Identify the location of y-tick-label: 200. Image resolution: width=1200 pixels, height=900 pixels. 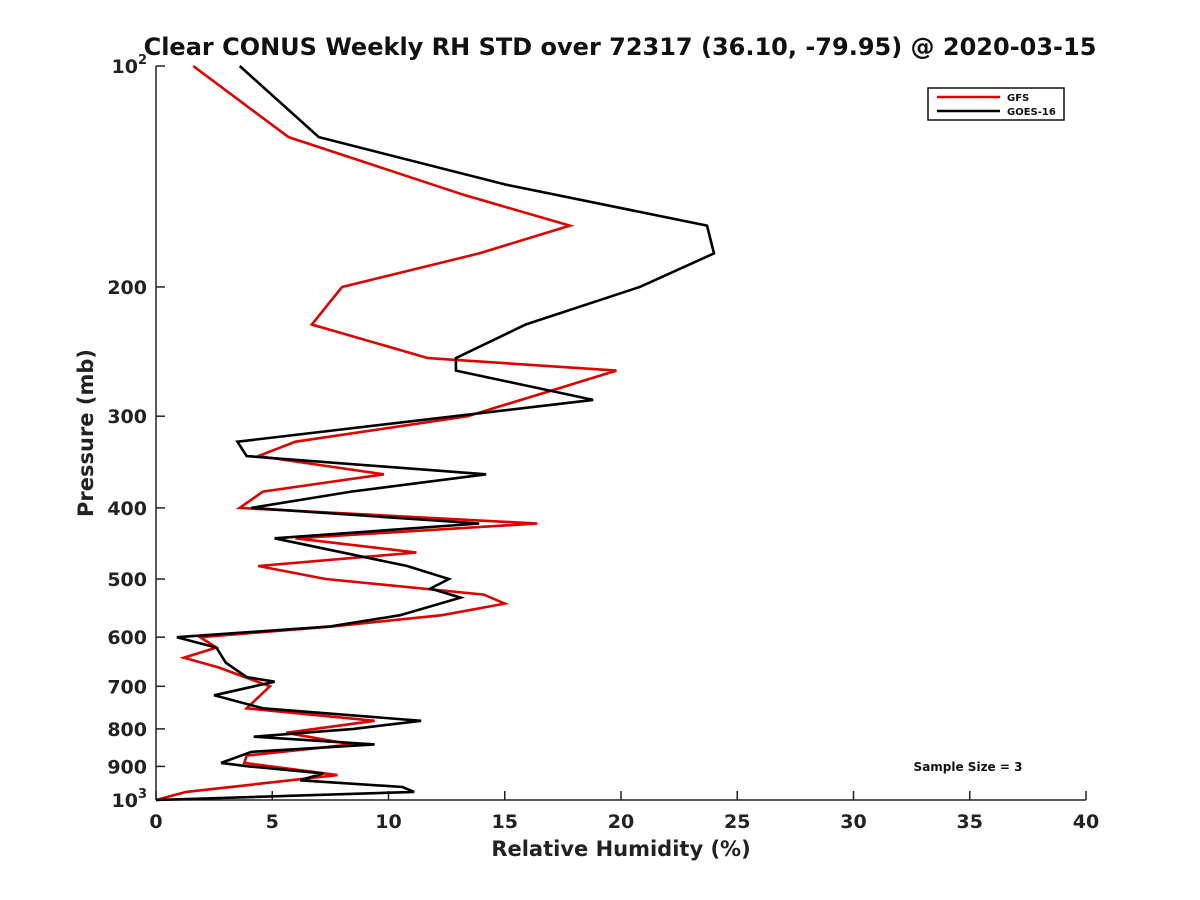
(127, 288).